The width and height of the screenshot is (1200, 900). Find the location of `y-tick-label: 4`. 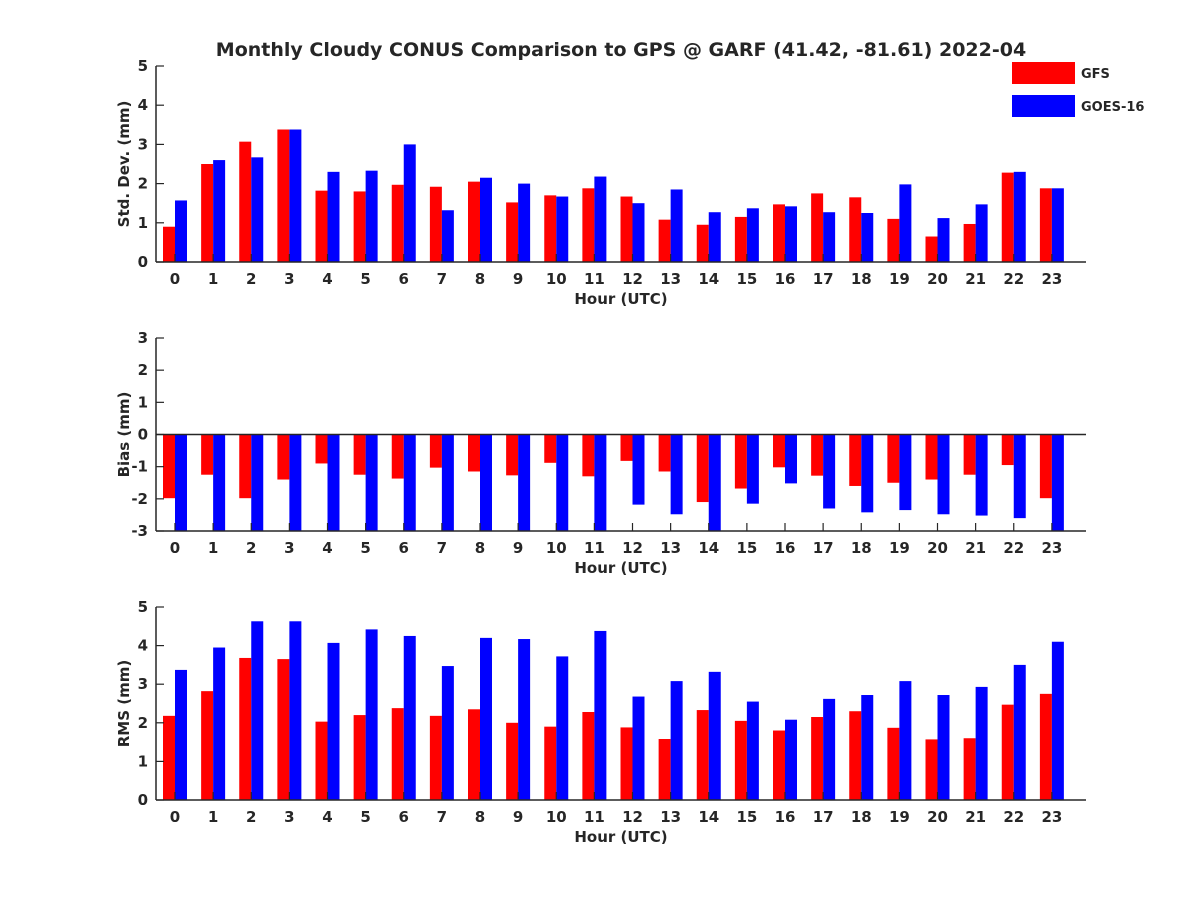

y-tick-label: 4 is located at coordinates (143, 105).